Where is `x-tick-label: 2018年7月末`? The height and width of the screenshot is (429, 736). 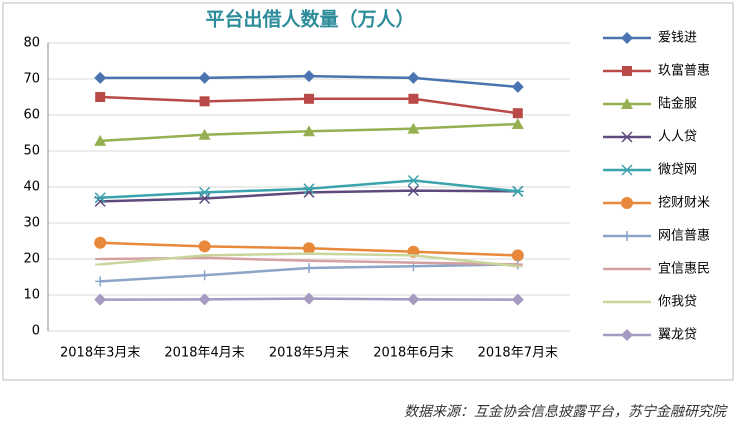 x-tick-label: 2018年7月末 is located at coordinates (518, 353).